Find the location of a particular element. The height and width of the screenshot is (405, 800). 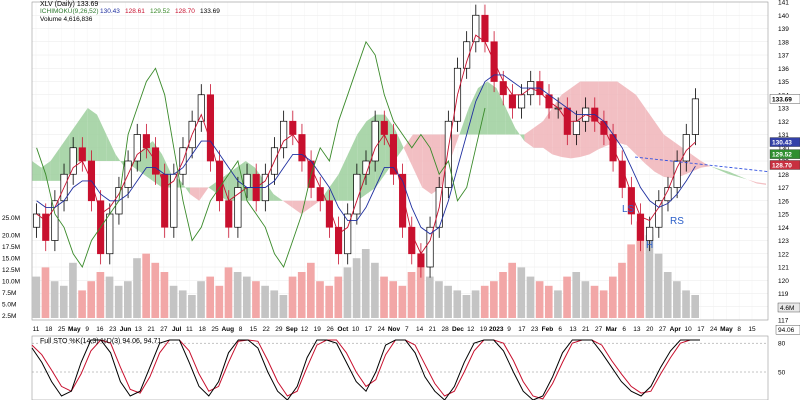

x-tick-label: 20 is located at coordinates (650, 329).